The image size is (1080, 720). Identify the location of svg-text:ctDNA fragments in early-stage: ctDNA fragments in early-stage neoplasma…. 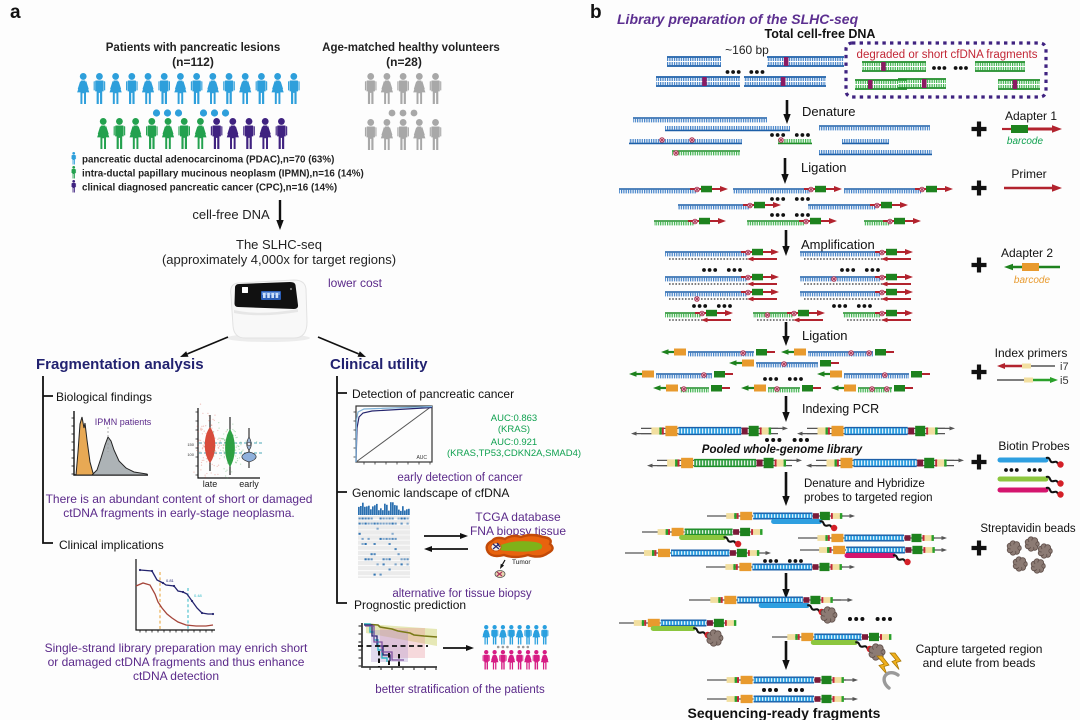
(178, 513).